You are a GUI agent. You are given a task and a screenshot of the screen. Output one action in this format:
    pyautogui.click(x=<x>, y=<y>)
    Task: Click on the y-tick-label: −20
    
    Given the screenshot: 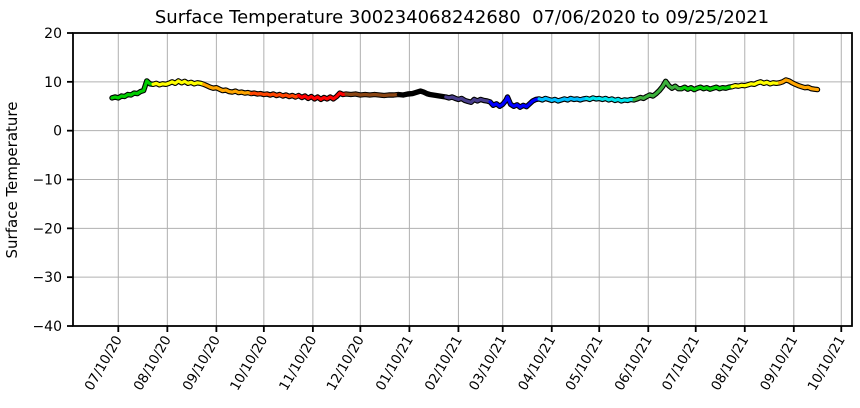 What is the action you would take?
    pyautogui.click(x=47, y=229)
    